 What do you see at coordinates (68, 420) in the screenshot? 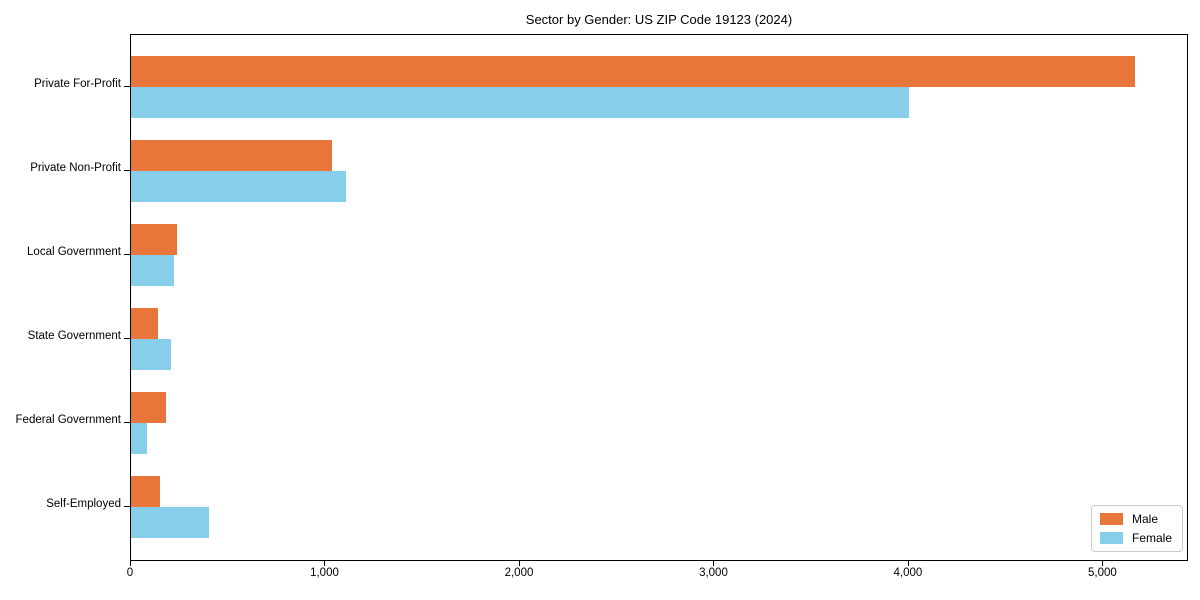
I see `y-tick-label: Federal Government` at bounding box center [68, 420].